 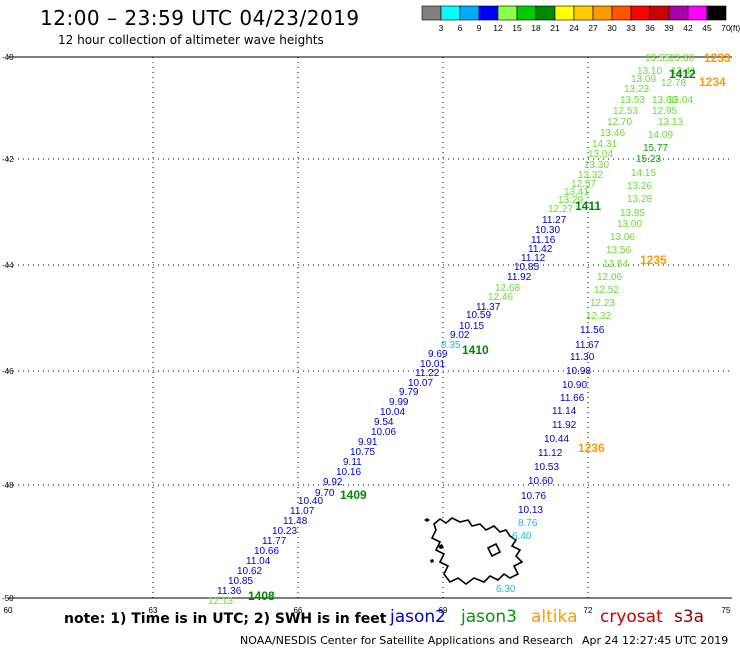 What do you see at coordinates (609, 277) in the screenshot?
I see `wave-height-label: 12.06` at bounding box center [609, 277].